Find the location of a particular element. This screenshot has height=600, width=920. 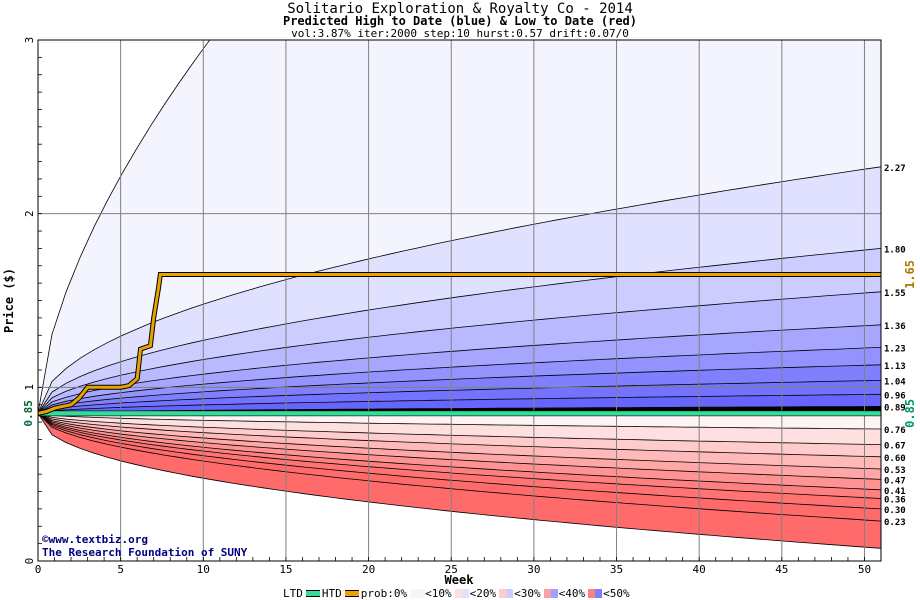

percentile-label-1.36: 1.36 is located at coordinates (895, 327).